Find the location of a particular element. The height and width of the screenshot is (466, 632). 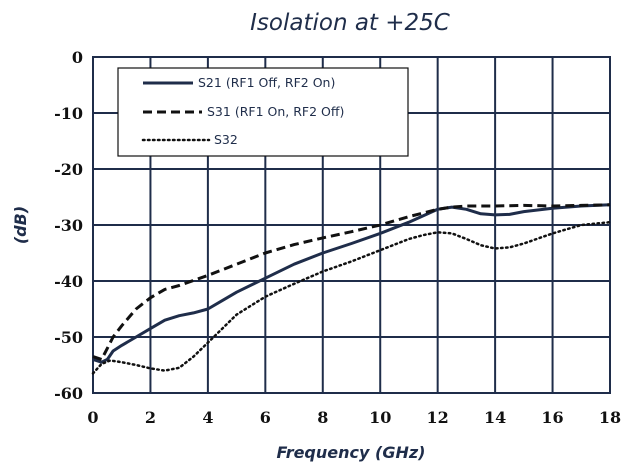

x-tick-label: 8 is located at coordinates (322, 417).